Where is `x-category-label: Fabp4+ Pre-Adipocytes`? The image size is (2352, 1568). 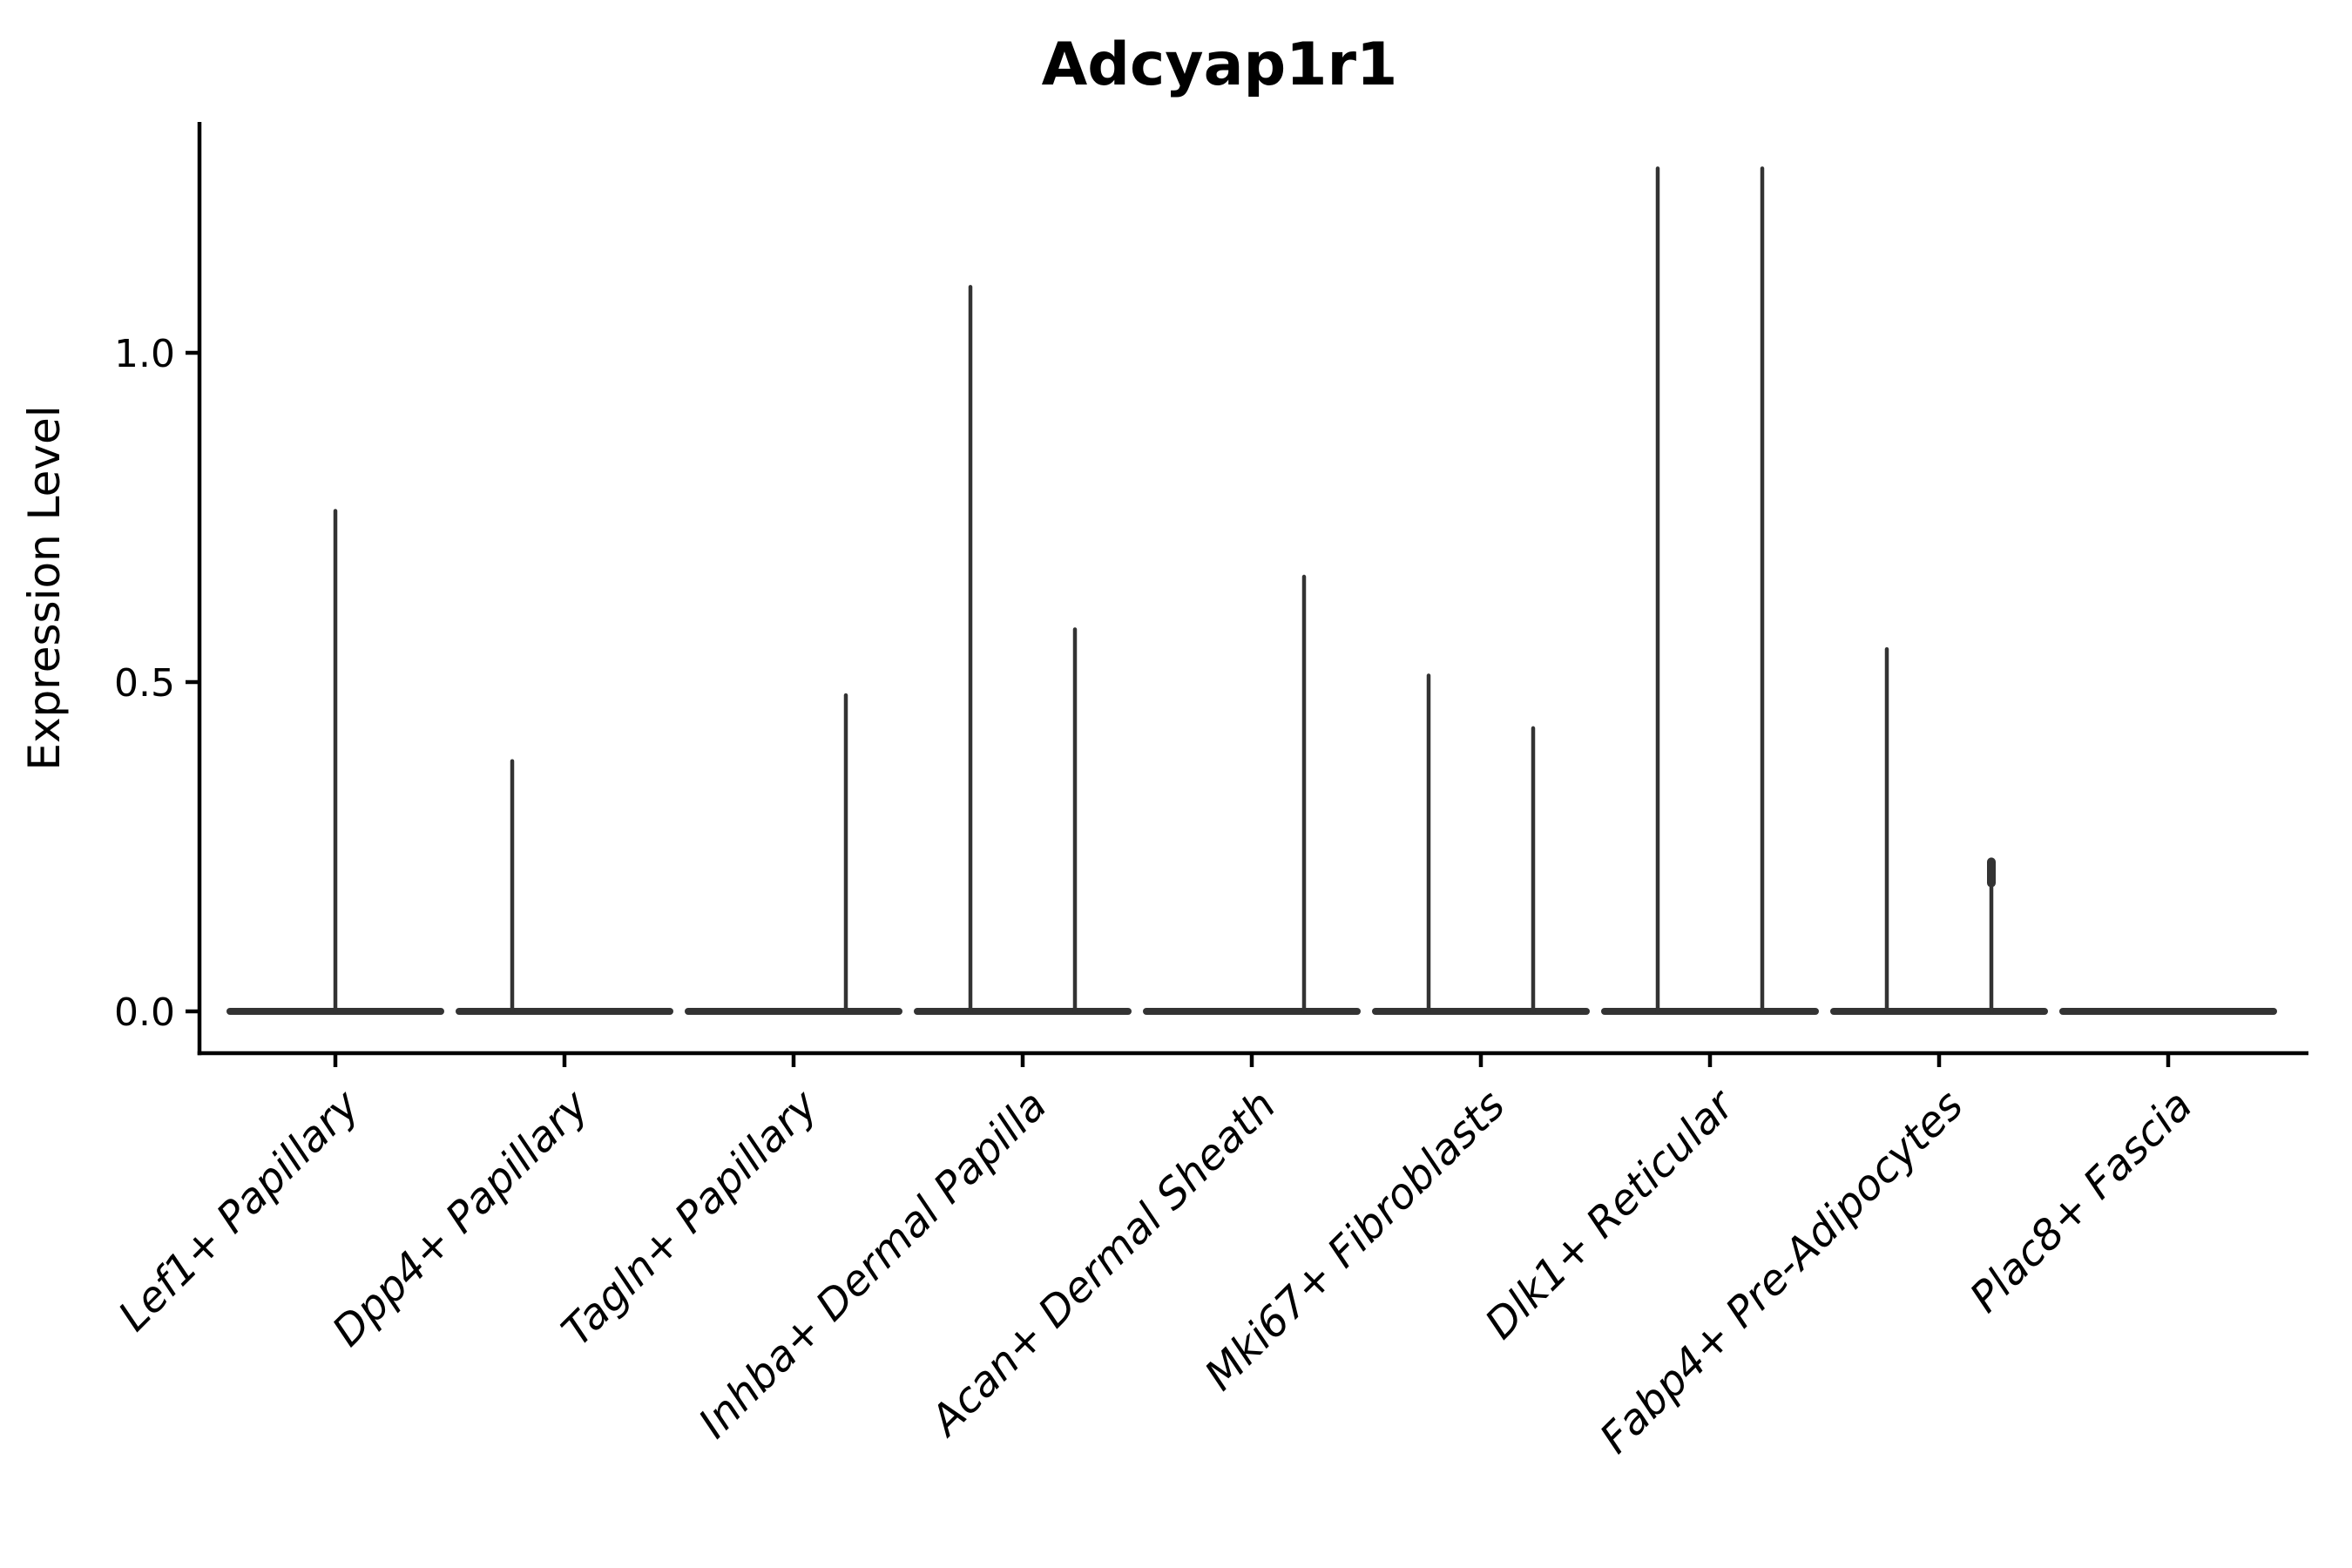
x-category-label: Fabp4+ Pre-Adipocytes is located at coordinates (1782, 1272).